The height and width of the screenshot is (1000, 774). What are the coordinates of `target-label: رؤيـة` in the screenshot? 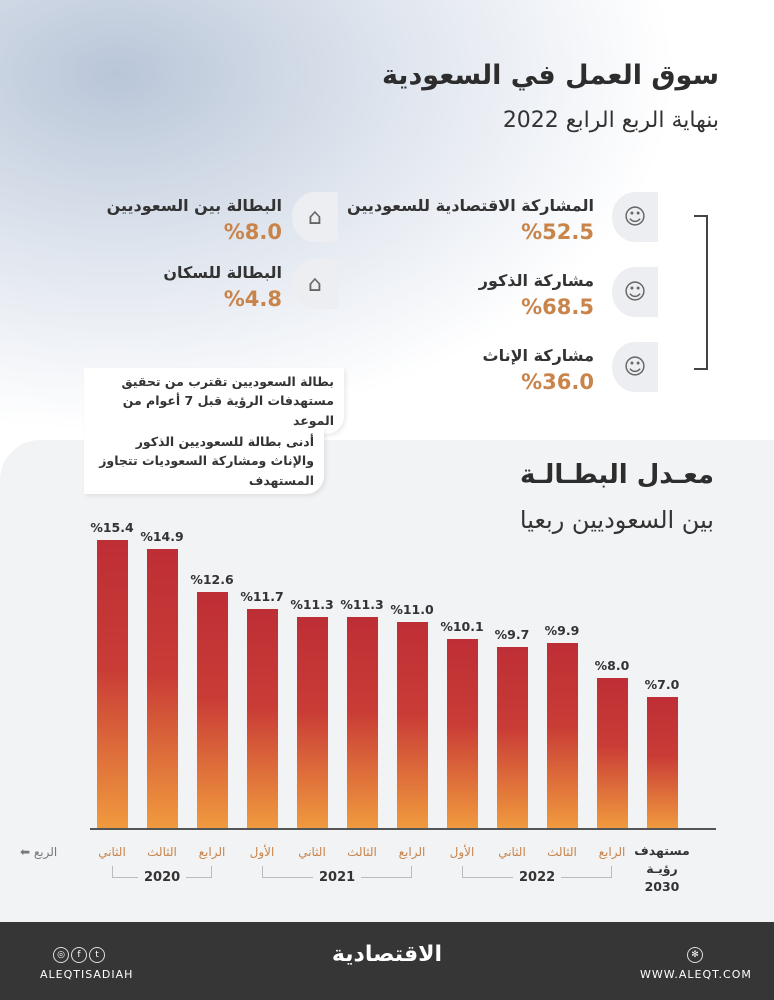 It's located at (662, 868).